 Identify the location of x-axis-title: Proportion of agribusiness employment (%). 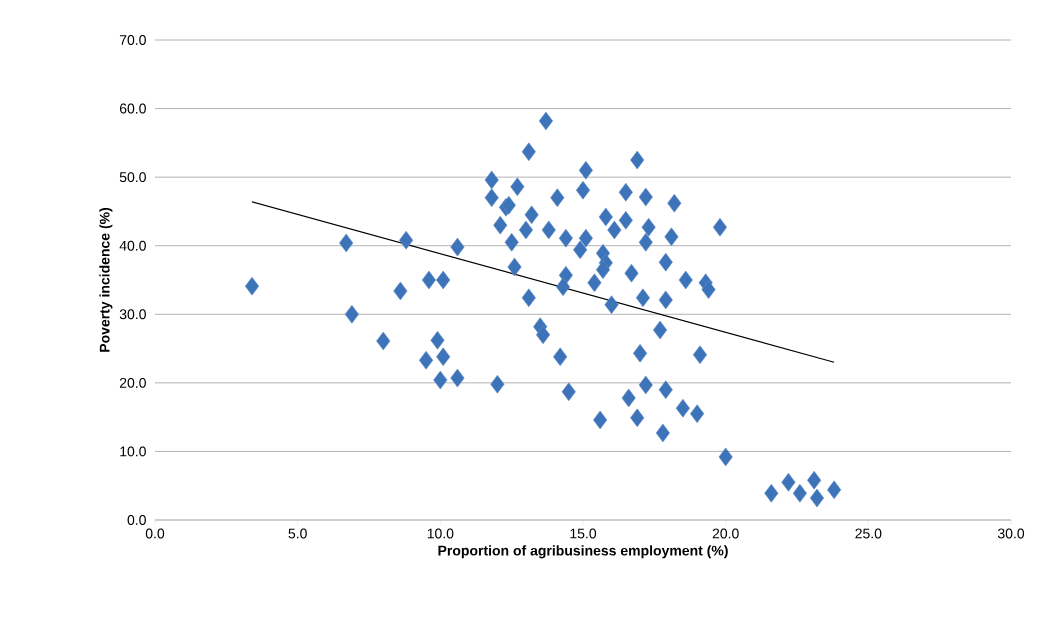
(583, 552).